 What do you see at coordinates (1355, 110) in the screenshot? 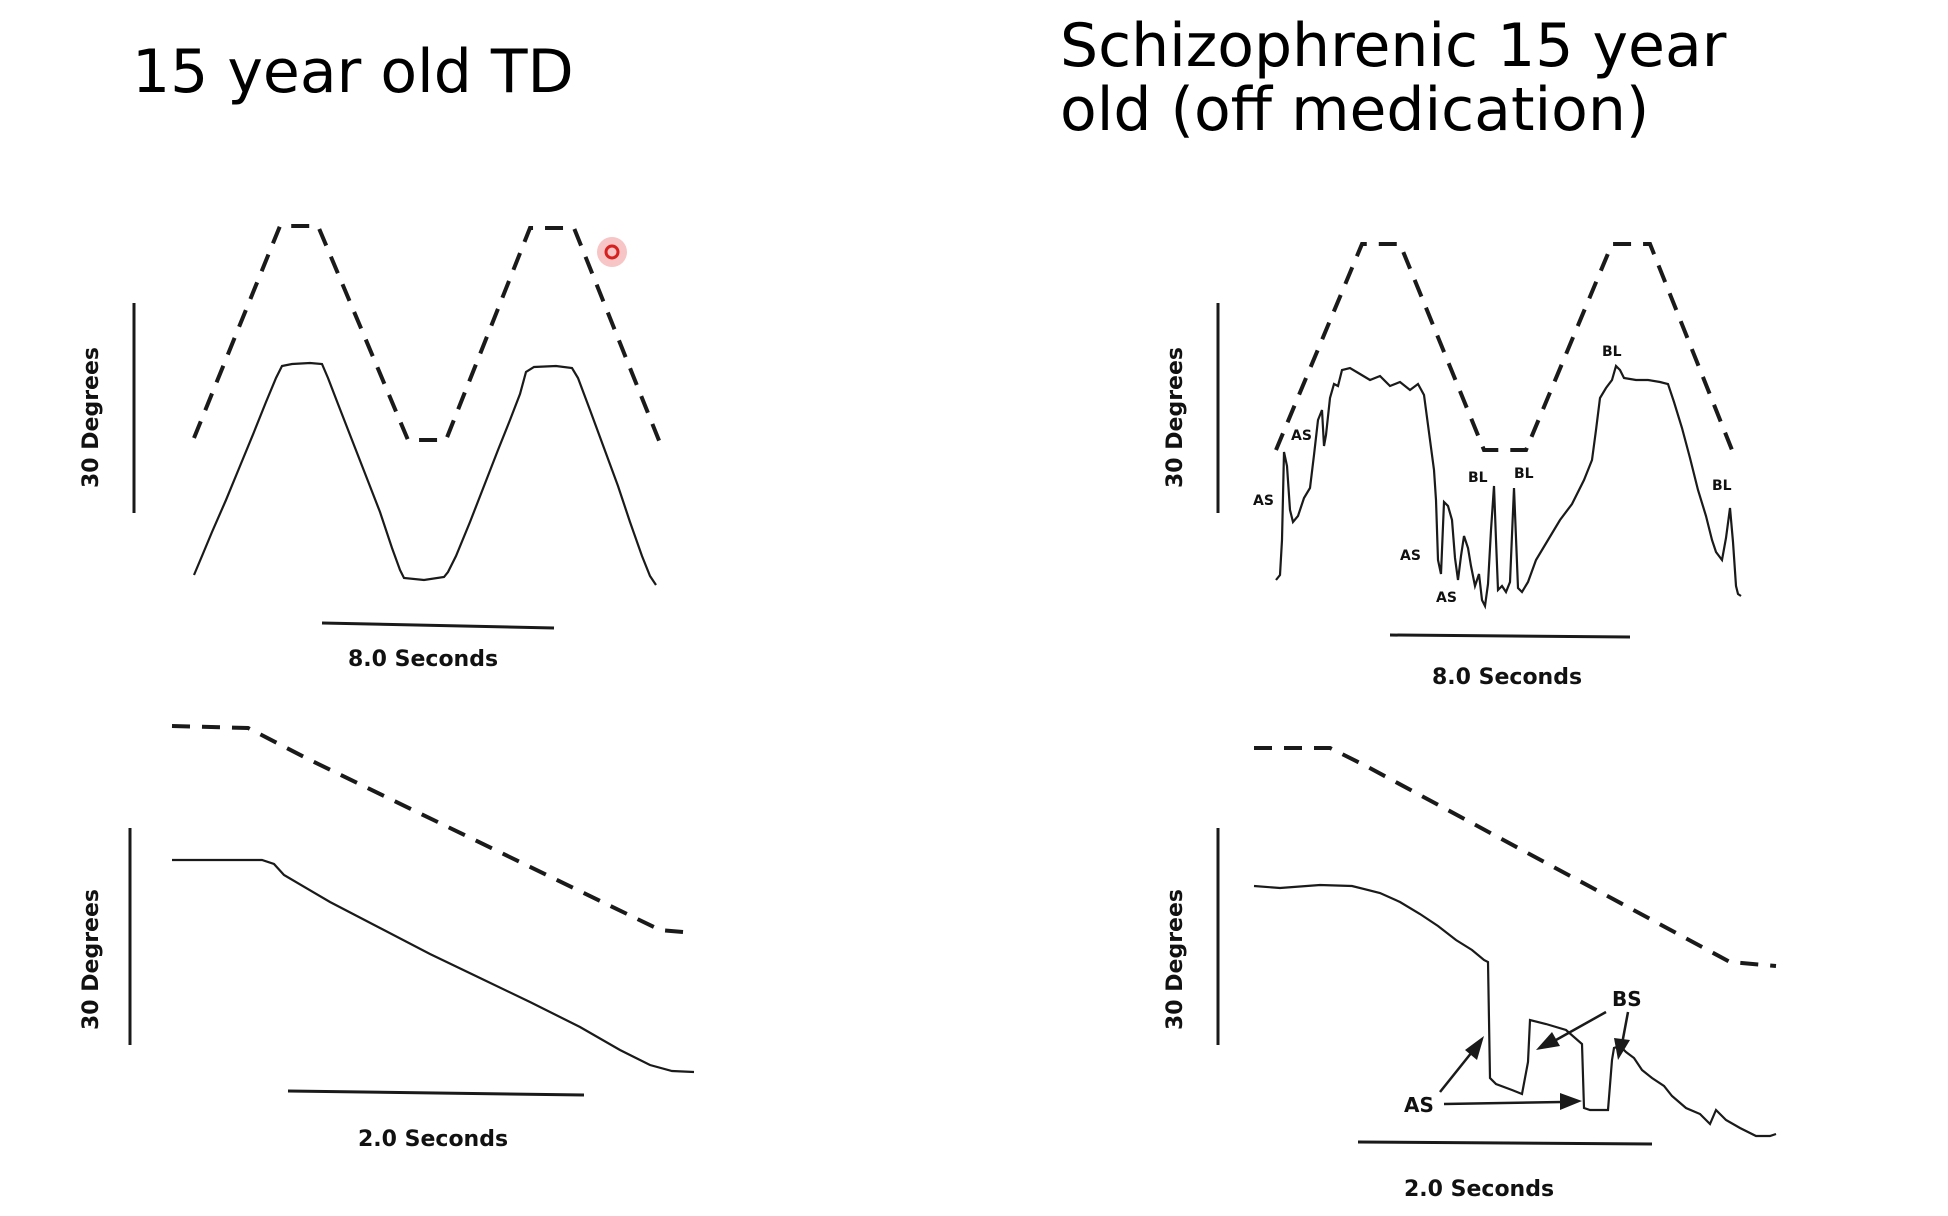
I see `title-schizophrenic-line2: old (off medication)` at bounding box center [1355, 110].